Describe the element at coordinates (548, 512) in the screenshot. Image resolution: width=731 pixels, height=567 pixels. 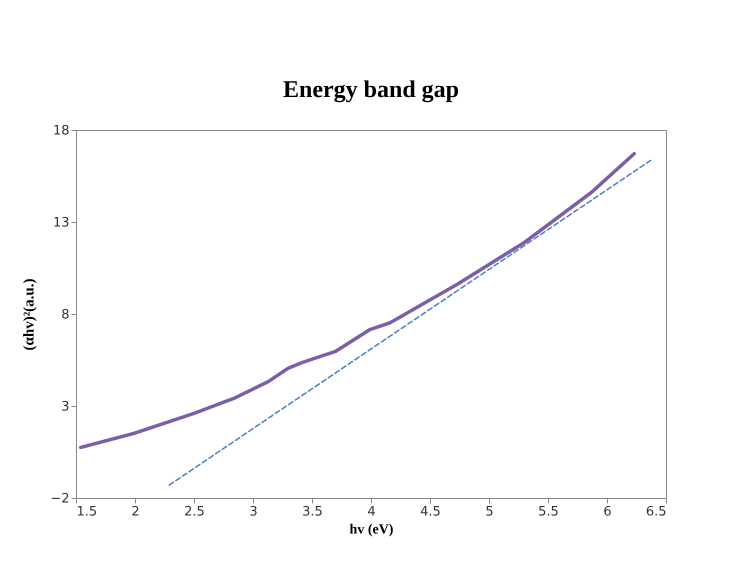
I see `x-tick-label: 5.5` at that location.